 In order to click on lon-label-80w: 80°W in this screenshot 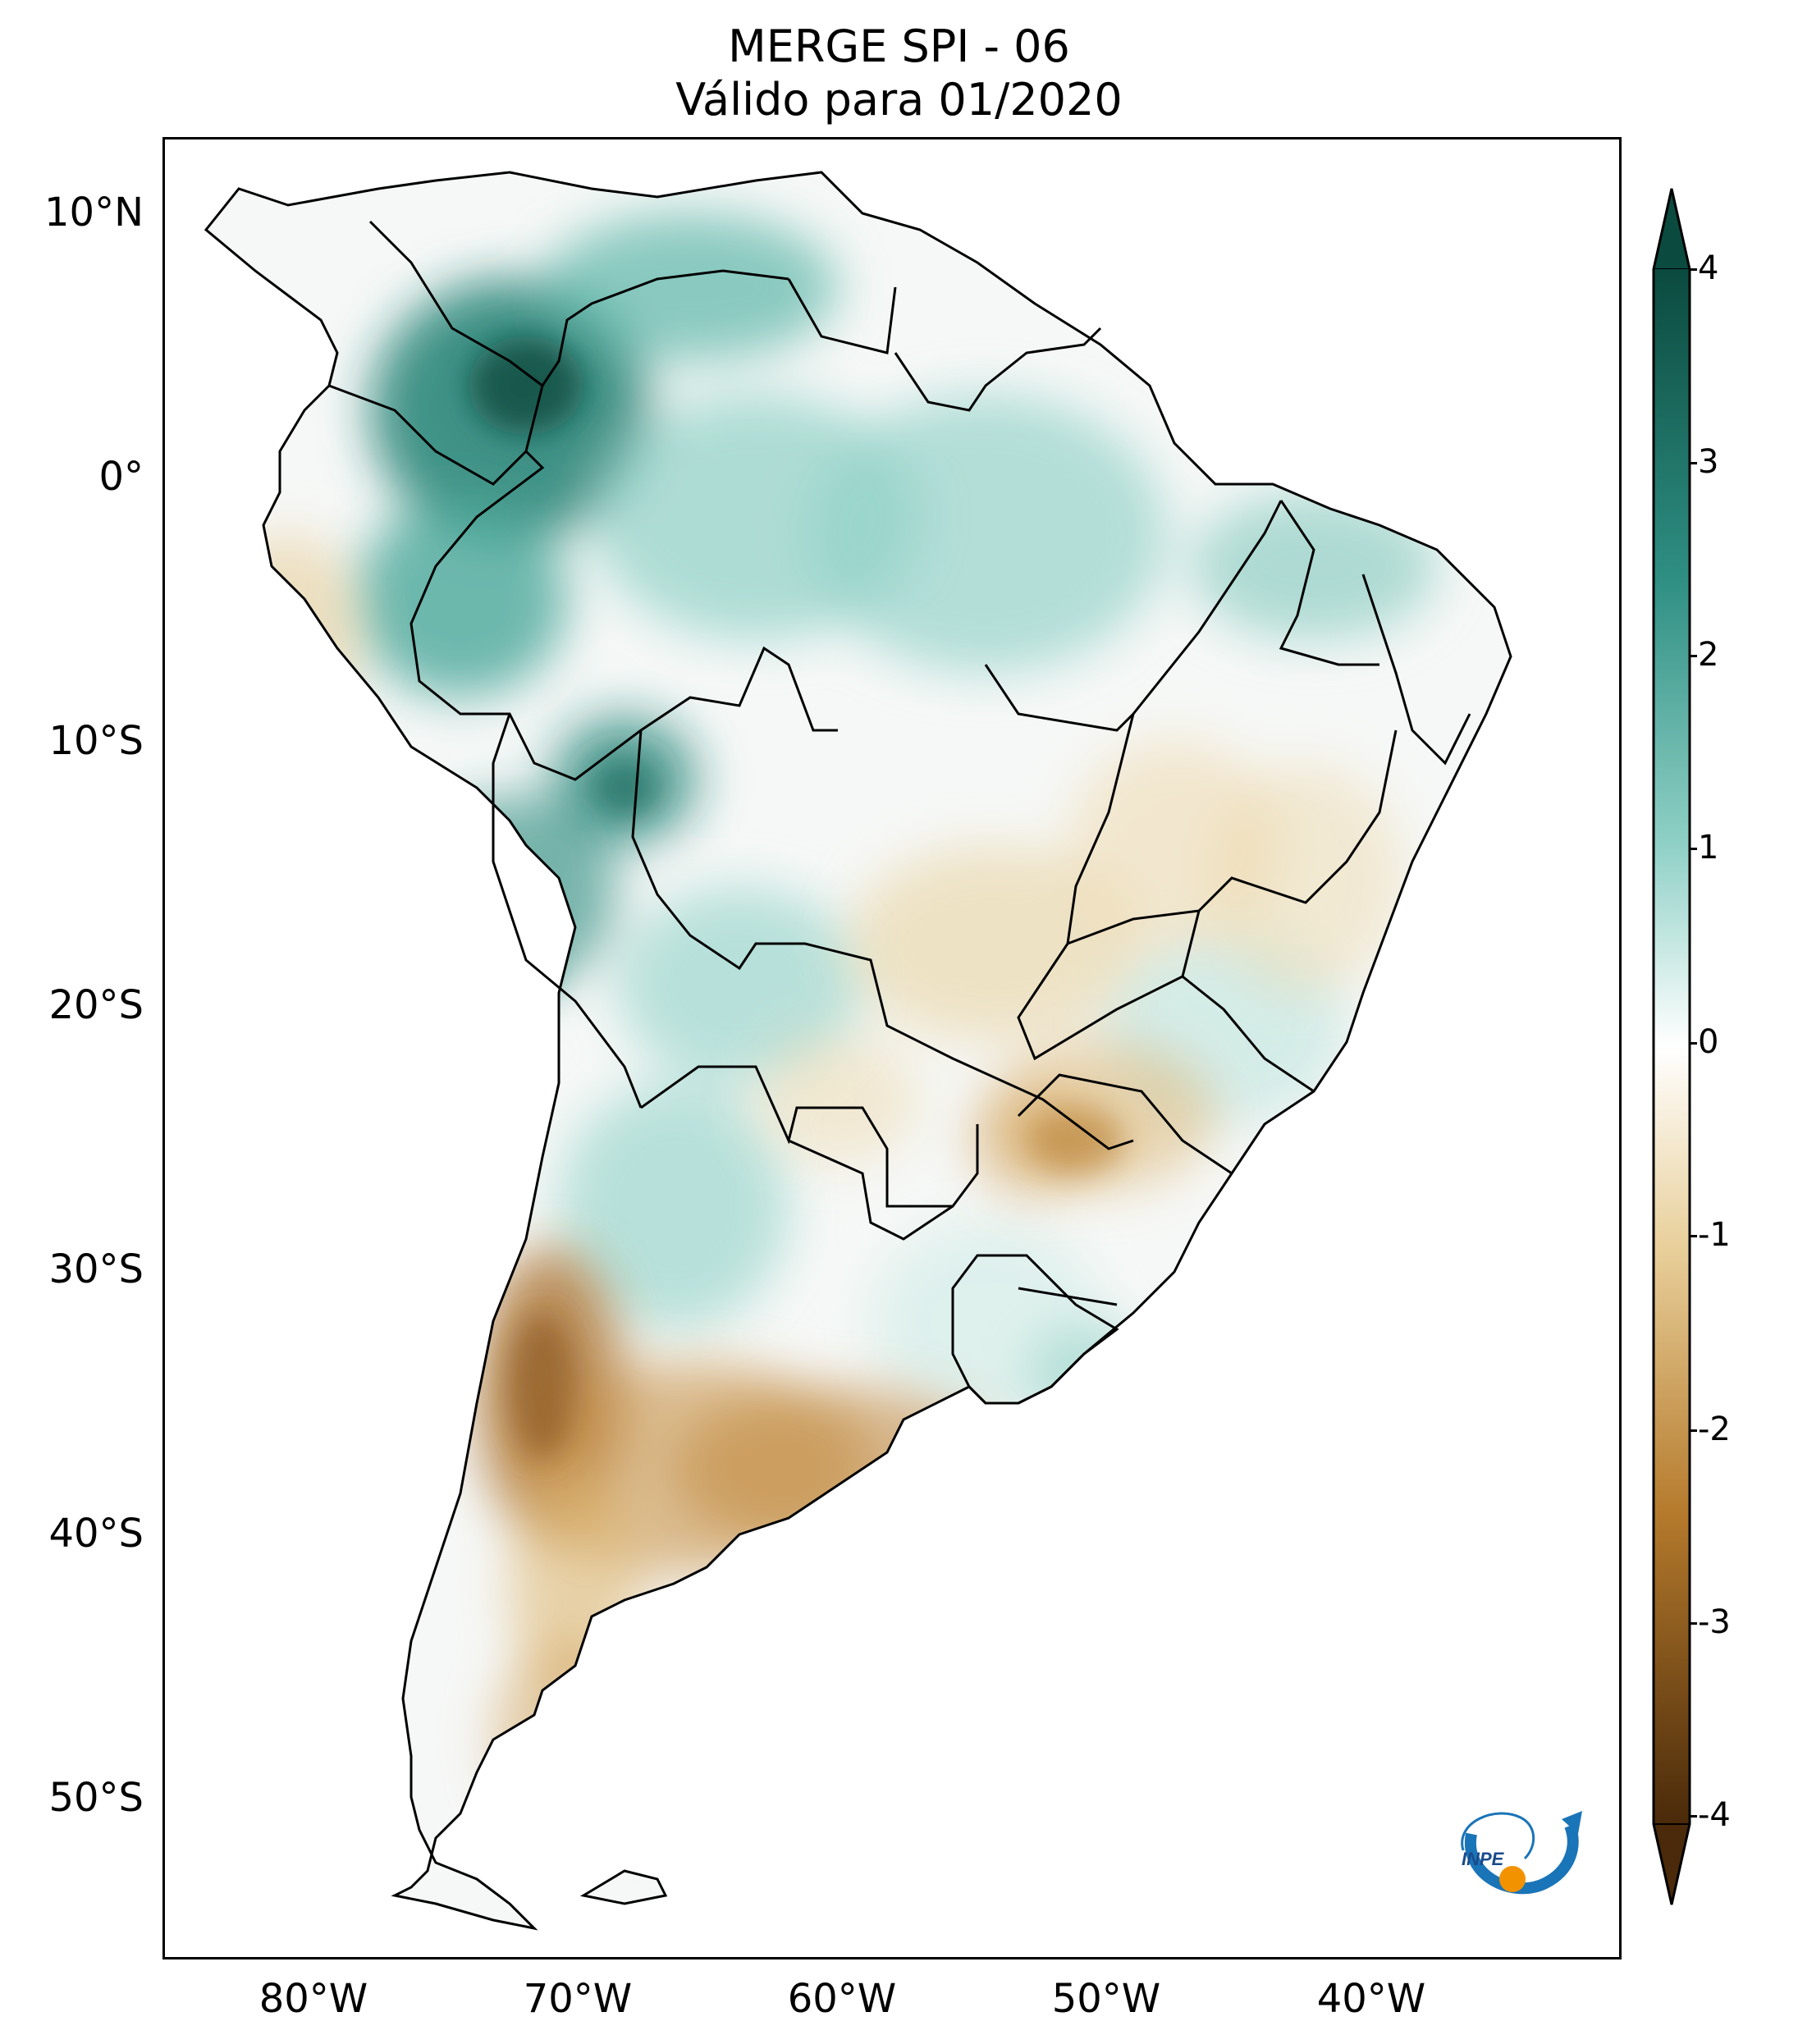, I will do `click(313, 1999)`.